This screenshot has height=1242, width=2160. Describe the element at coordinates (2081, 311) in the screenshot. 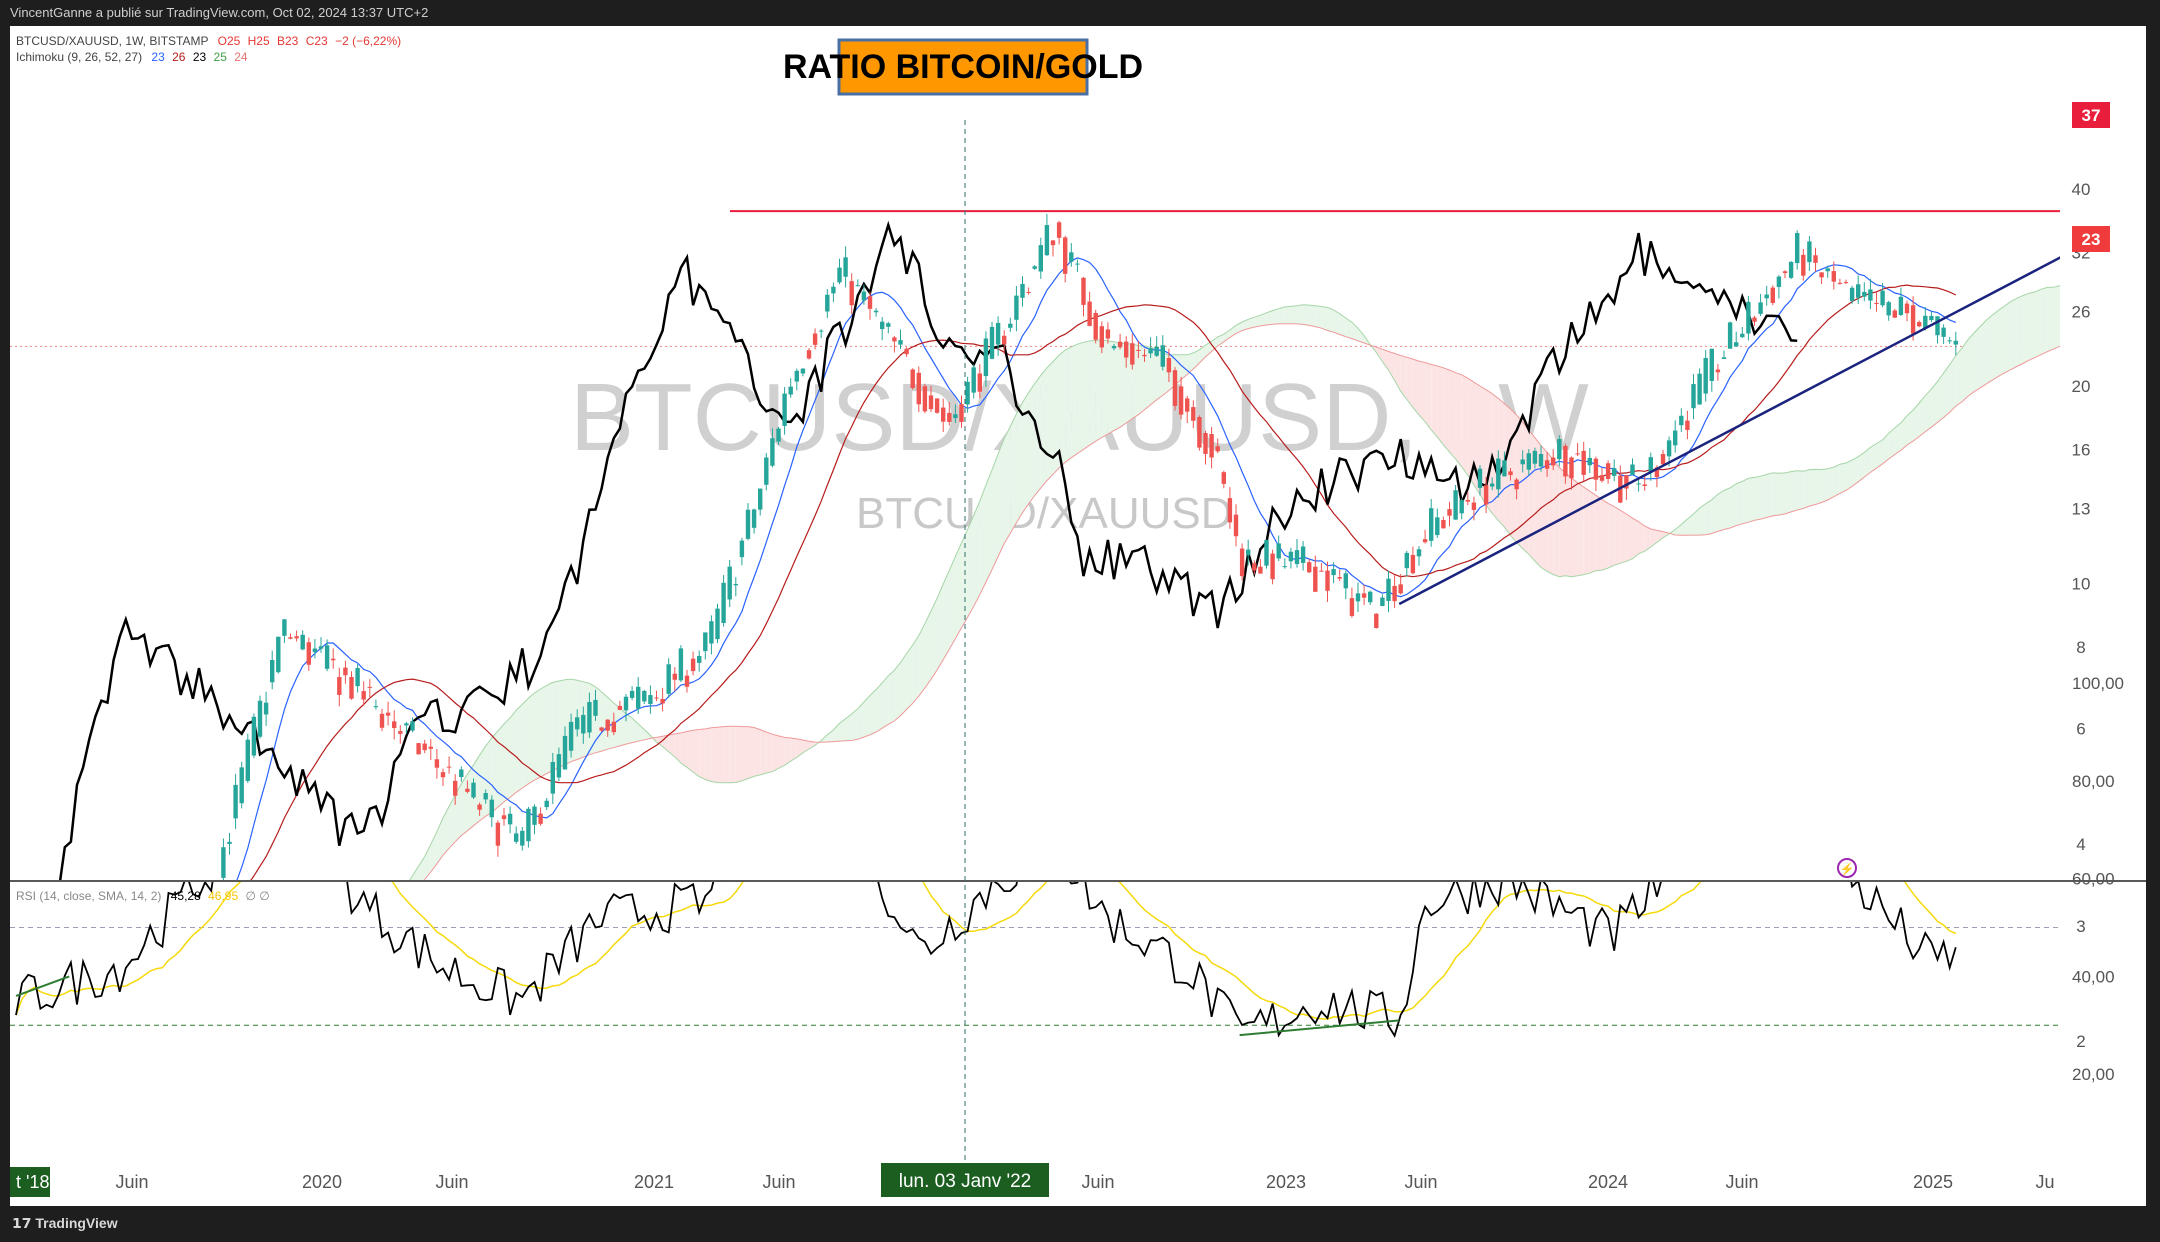

I see `price-tick-label: 26` at that location.